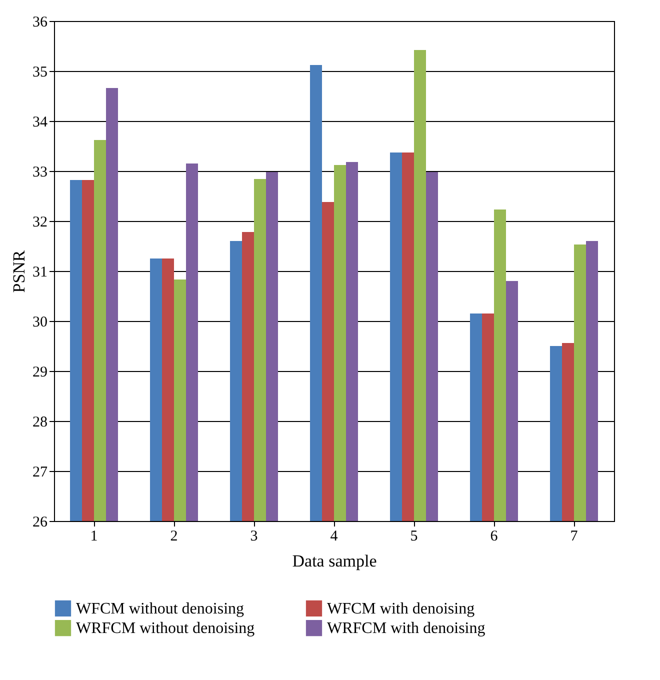  What do you see at coordinates (94, 536) in the screenshot?
I see `x-tick-label: 1` at bounding box center [94, 536].